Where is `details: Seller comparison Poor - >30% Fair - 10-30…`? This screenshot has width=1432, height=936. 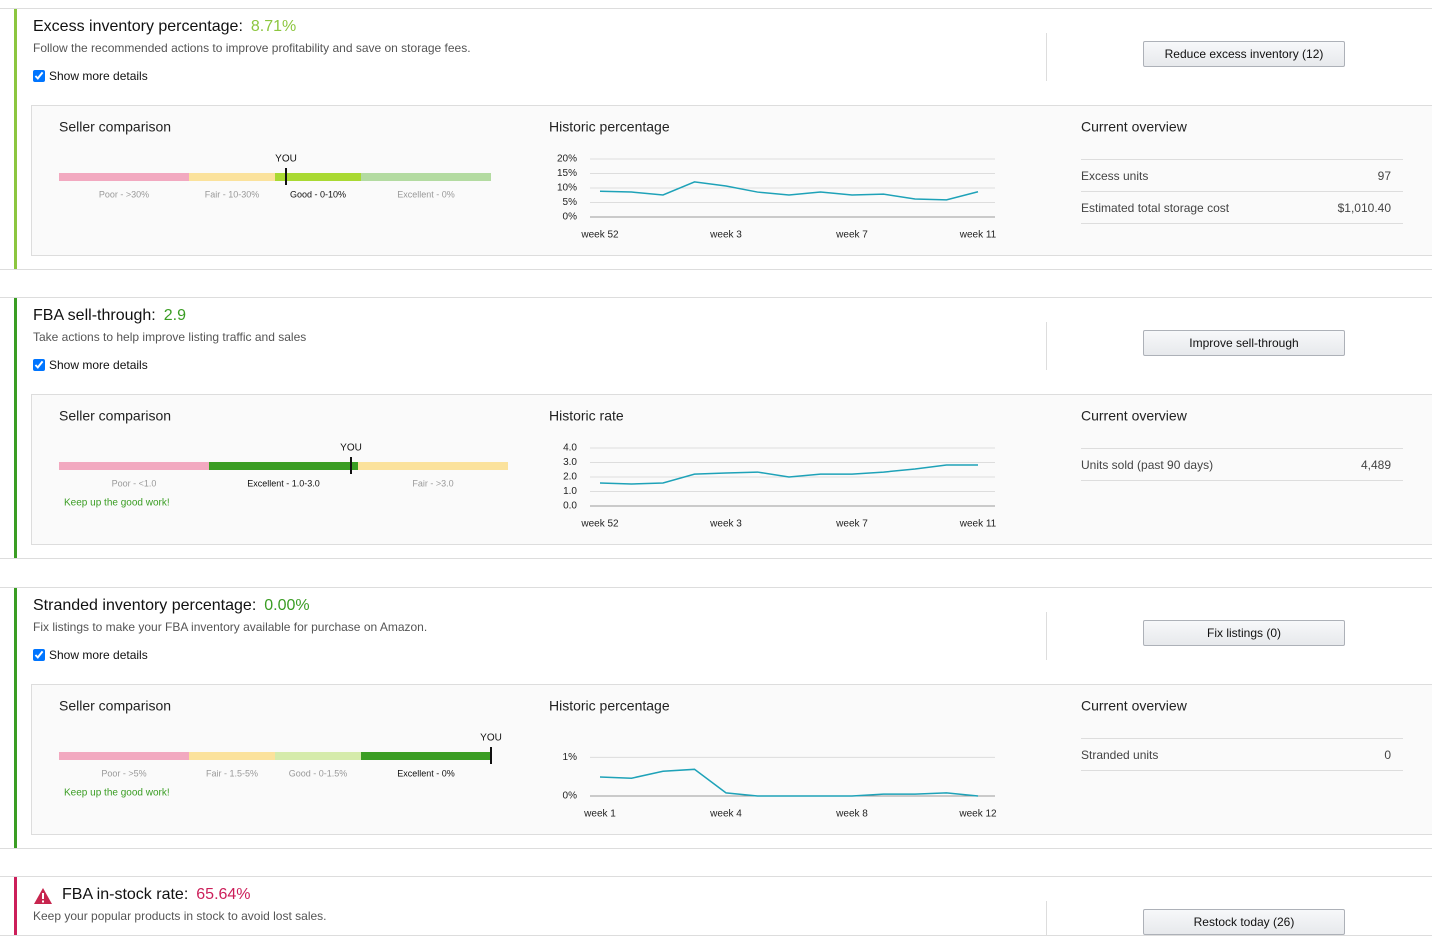 details: Seller comparison Poor - >30% Fair - 10-30… is located at coordinates (731, 180).